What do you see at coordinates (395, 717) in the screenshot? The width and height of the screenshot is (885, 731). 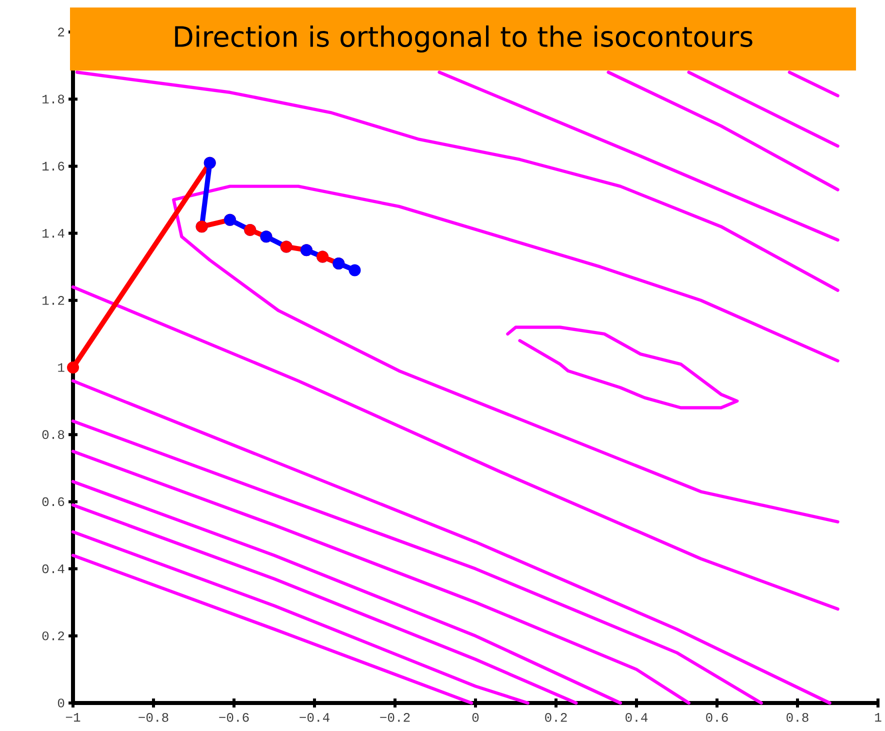 I see `x-tick-label: −0.2` at bounding box center [395, 717].